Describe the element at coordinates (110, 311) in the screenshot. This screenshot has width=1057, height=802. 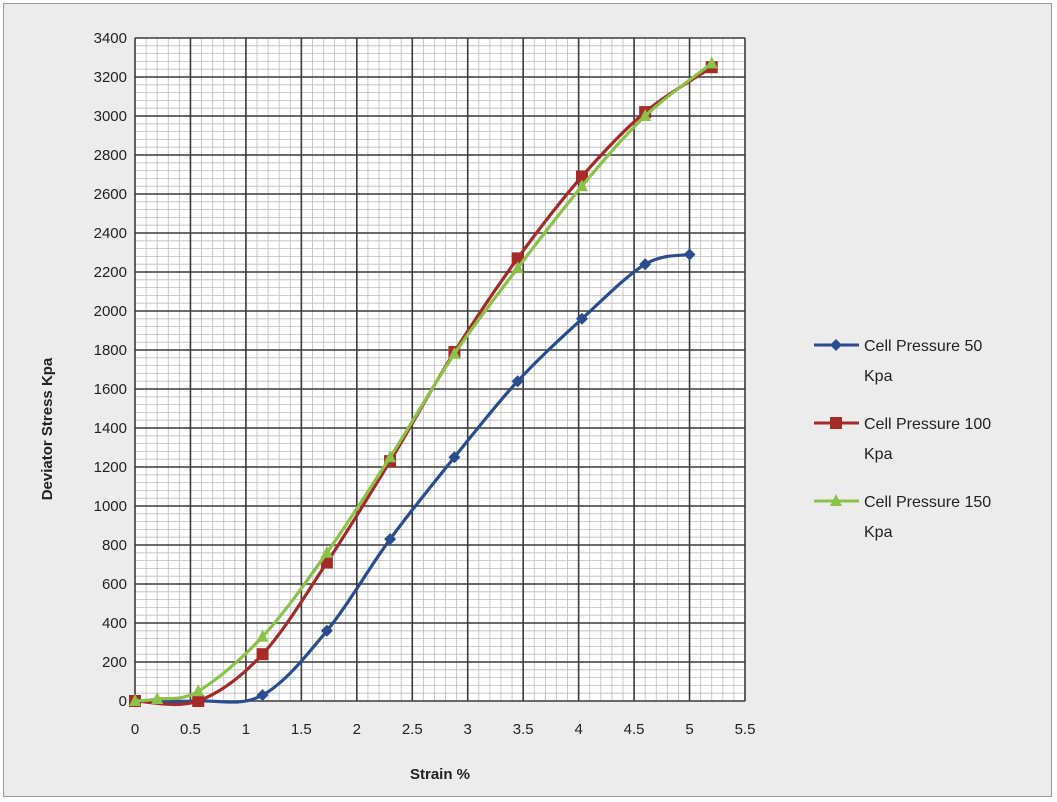
I see `y-tick-label: 2000` at that location.